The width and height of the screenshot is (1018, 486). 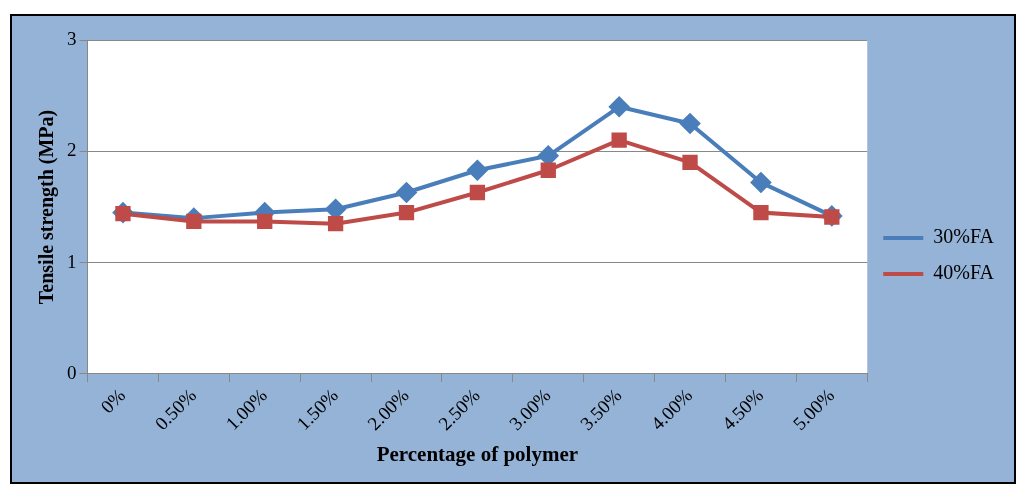 I want to click on y-axis-title: Tensile strength (MPa), so click(x=47, y=207).